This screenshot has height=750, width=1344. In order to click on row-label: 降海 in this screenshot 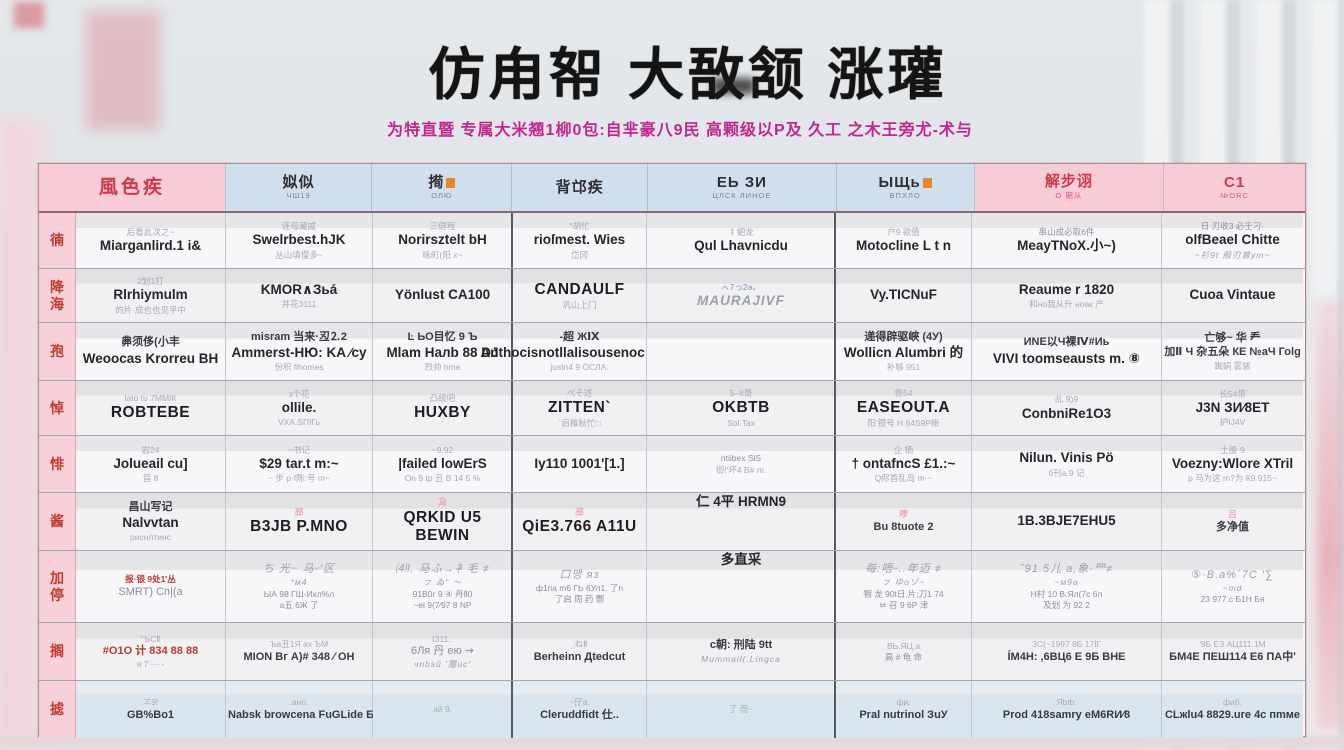, I will do `click(57, 295)`.